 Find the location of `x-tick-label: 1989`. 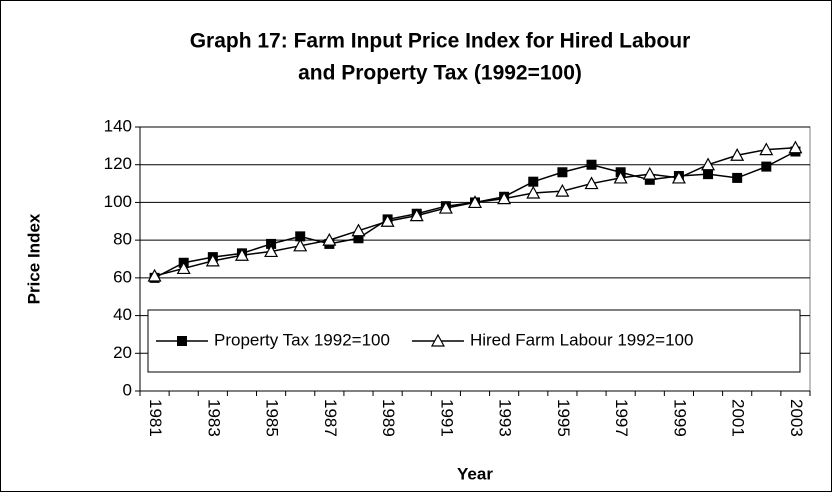

x-tick-label: 1989 is located at coordinates (388, 418).